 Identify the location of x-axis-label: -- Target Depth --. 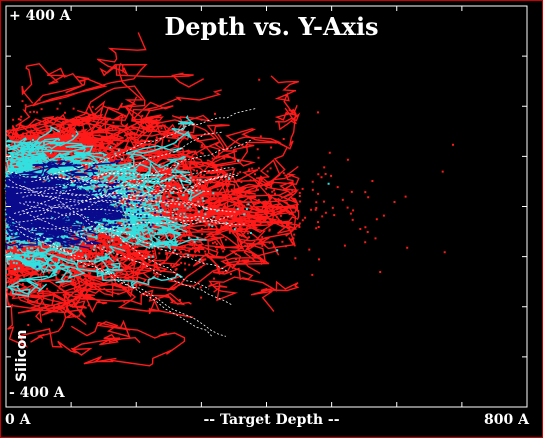
(271, 420).